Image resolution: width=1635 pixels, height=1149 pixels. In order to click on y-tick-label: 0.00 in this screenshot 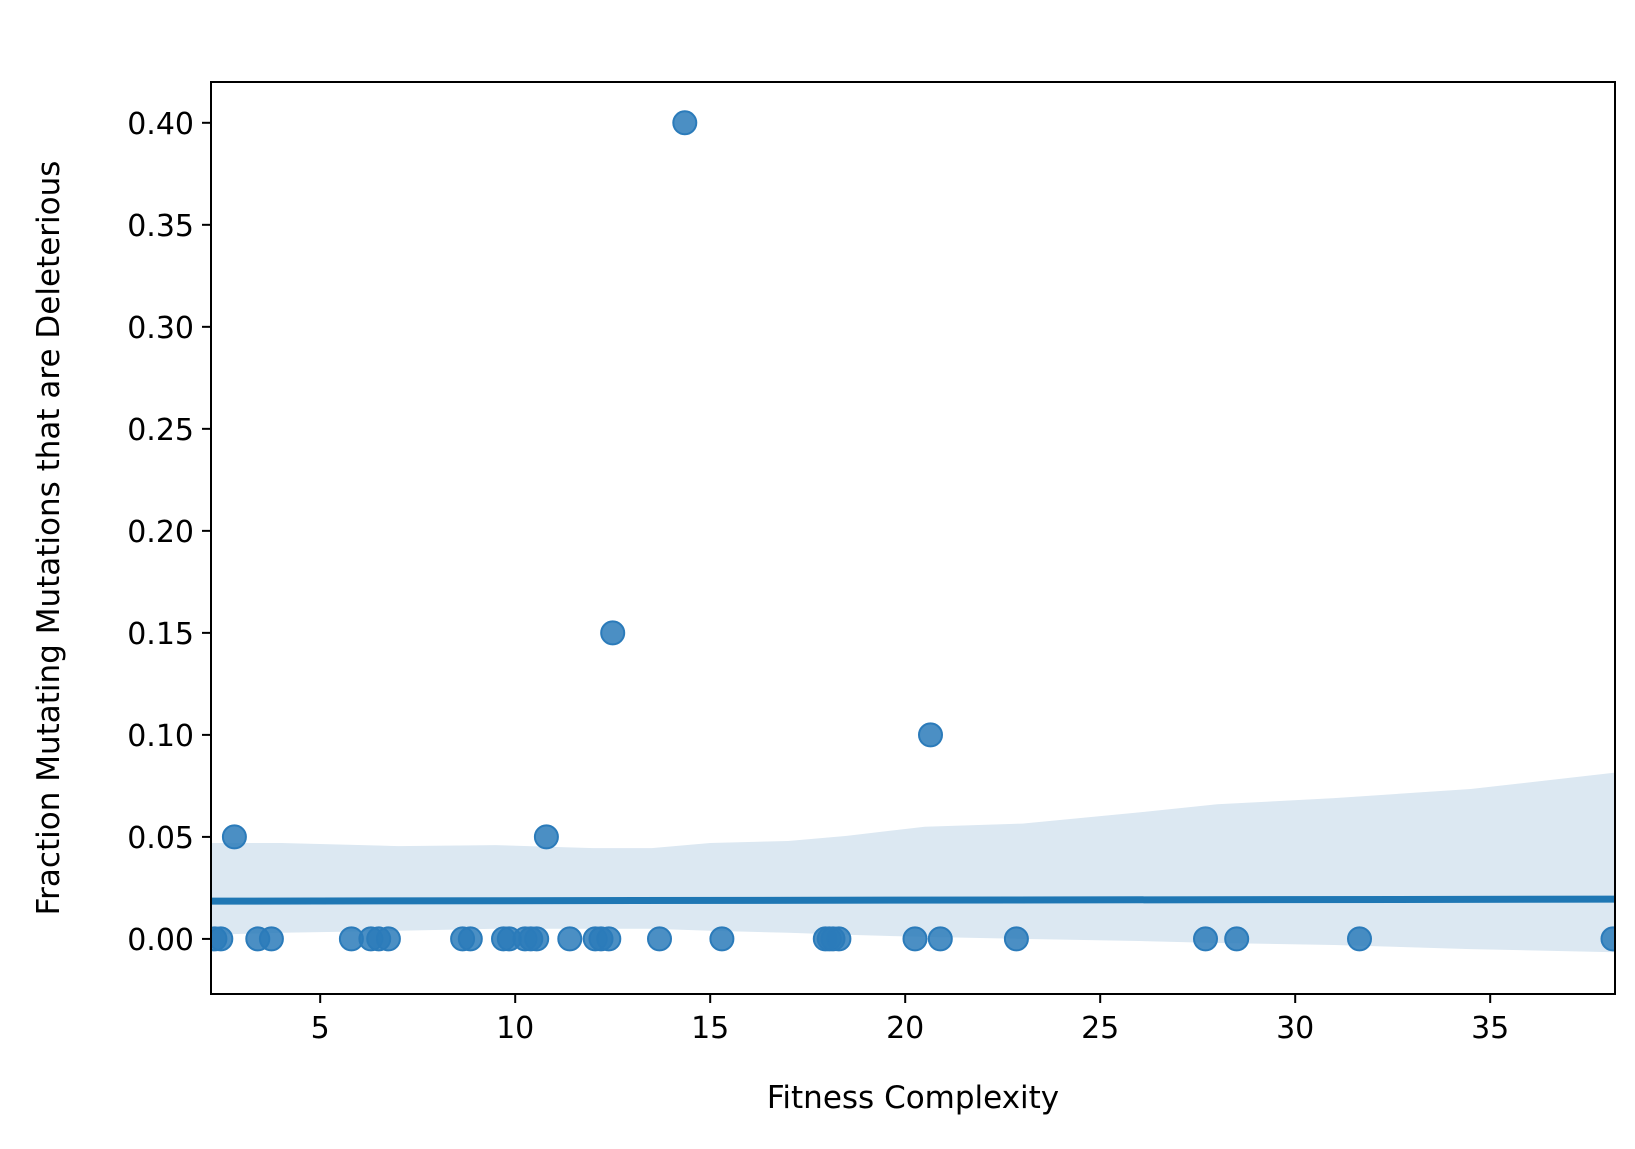, I will do `click(160, 940)`.